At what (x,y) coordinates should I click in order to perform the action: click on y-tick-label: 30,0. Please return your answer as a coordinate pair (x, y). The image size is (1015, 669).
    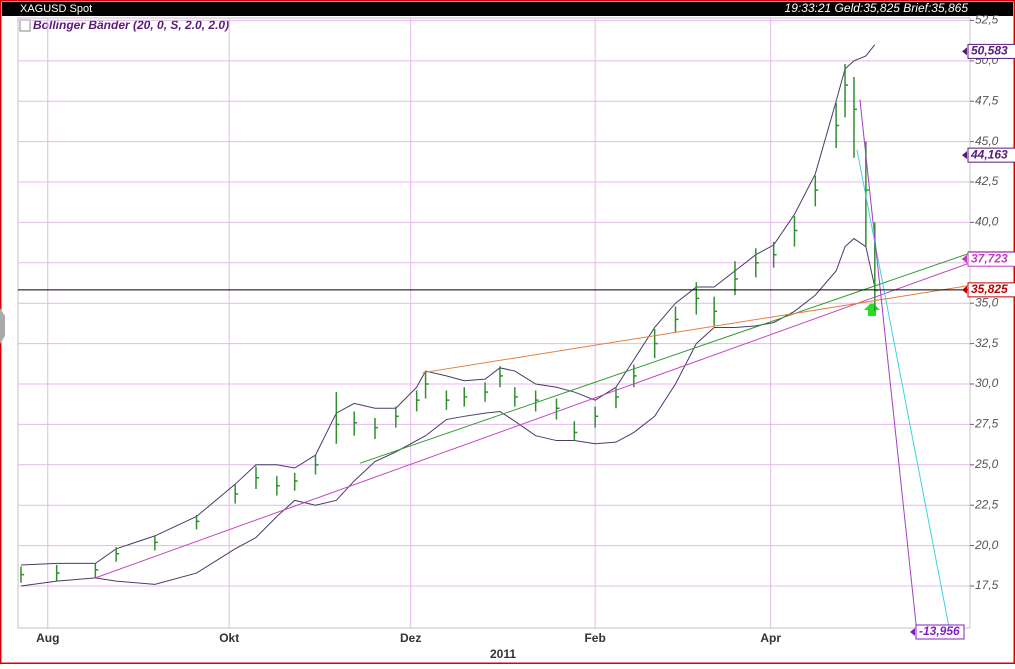
    Looking at the image, I should click on (987, 383).